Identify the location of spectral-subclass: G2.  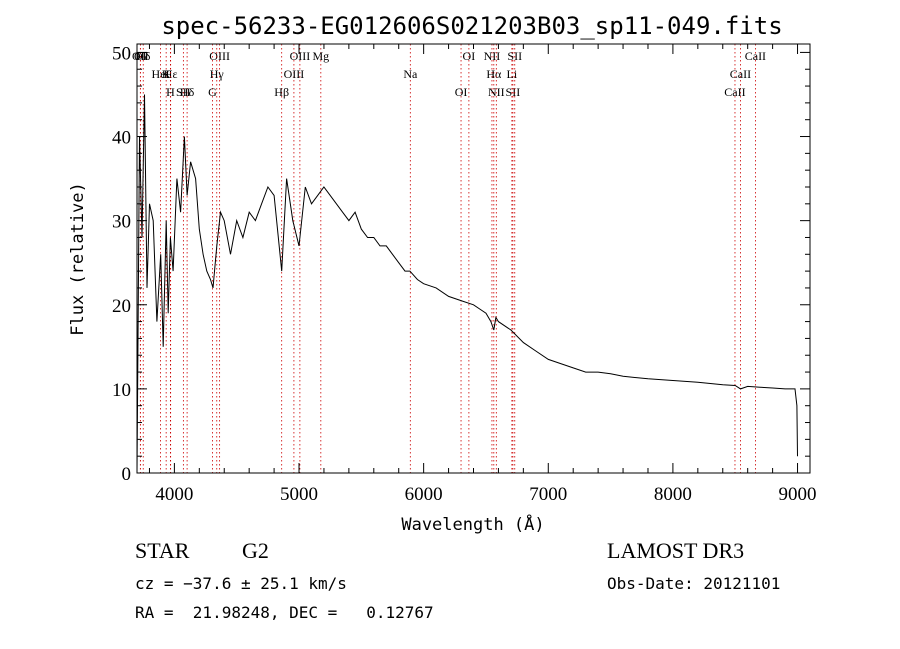
(255, 550).